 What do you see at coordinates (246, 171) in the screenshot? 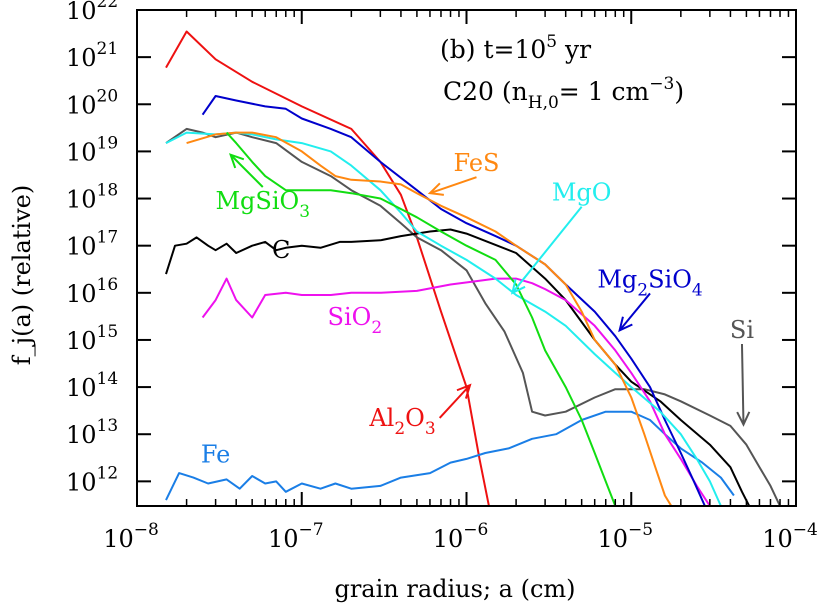
I see `label-arrow-mgsio3` at bounding box center [246, 171].